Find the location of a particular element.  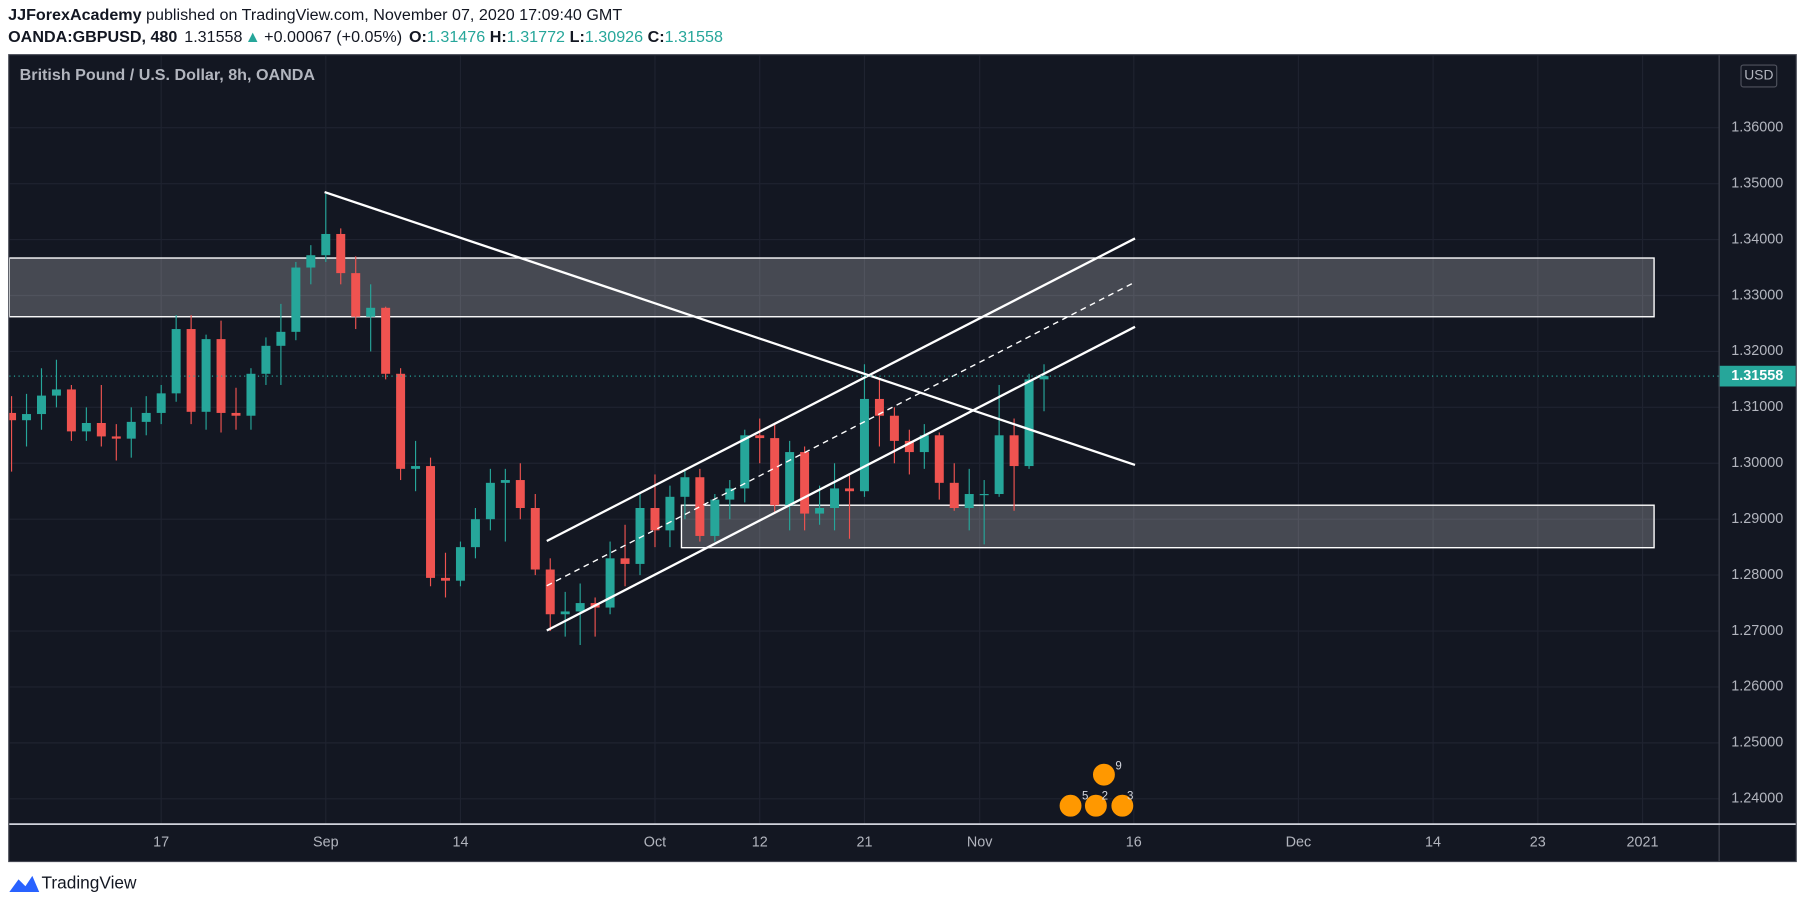

y-tick-label: 1.34000 is located at coordinates (1757, 239).